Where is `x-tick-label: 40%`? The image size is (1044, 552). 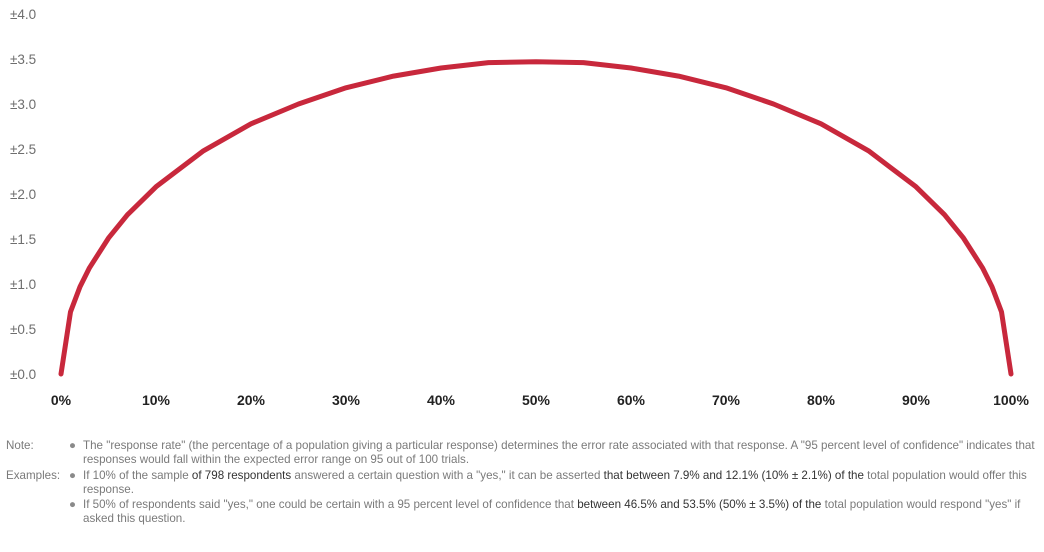 x-tick-label: 40% is located at coordinates (441, 400).